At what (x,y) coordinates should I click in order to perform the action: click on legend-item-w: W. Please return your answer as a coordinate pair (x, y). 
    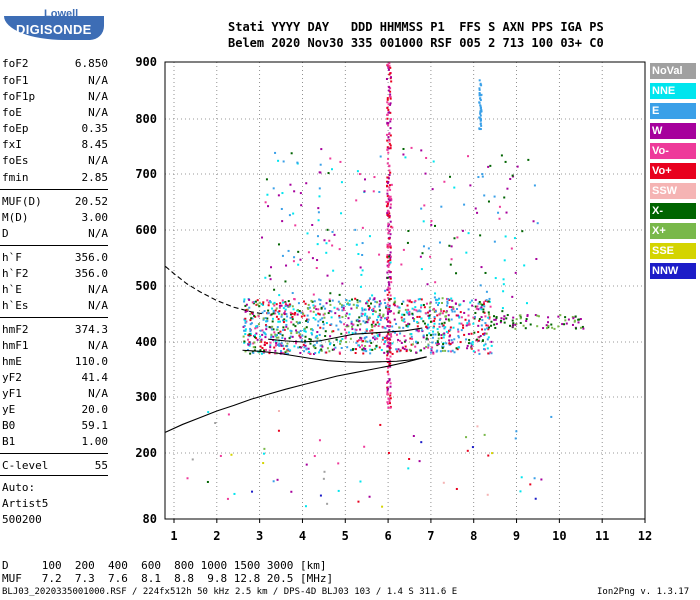
    Looking at the image, I should click on (673, 131).